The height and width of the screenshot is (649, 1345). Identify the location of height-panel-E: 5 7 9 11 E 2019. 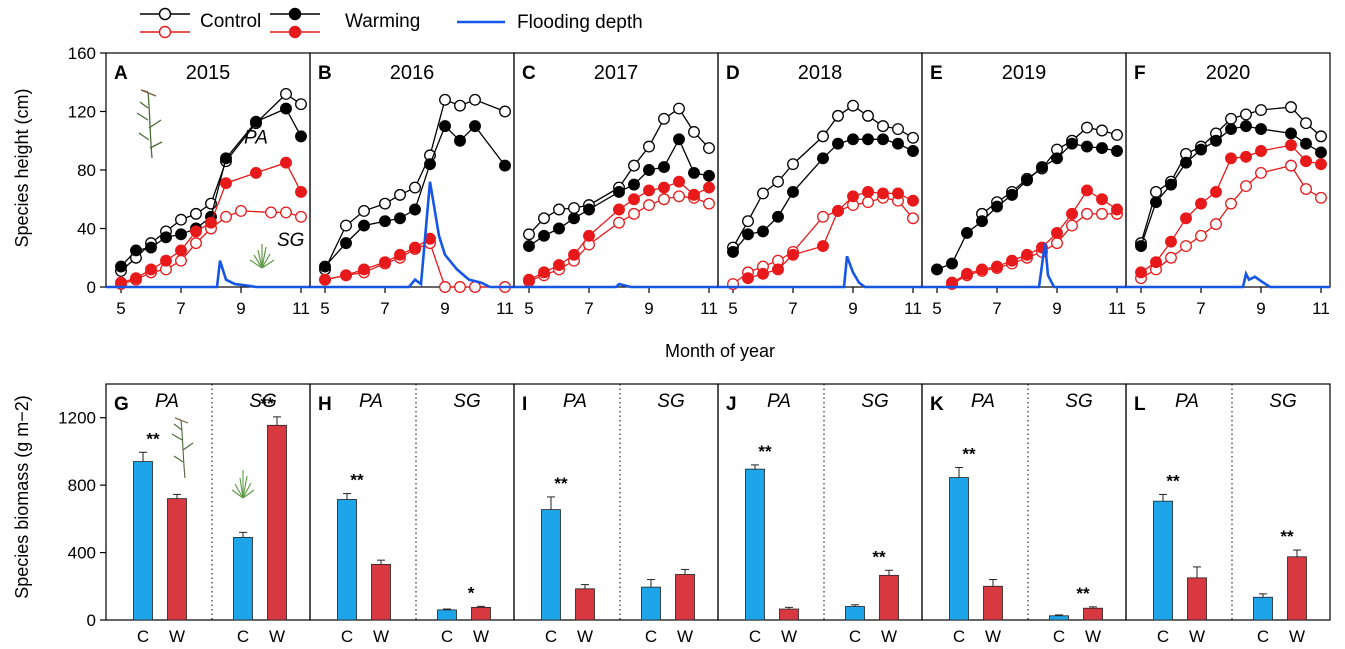
(1024, 185).